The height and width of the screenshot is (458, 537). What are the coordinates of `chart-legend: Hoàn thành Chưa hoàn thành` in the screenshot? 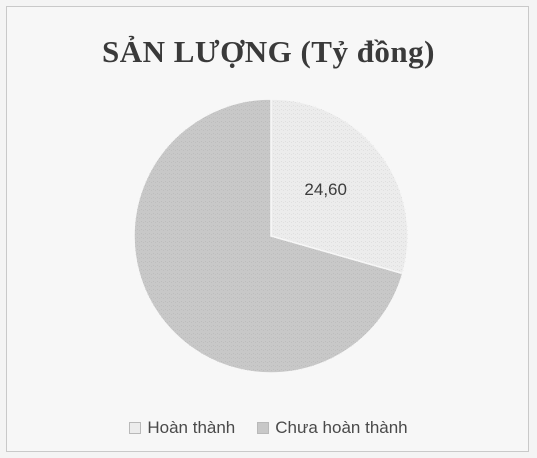 It's located at (268, 428).